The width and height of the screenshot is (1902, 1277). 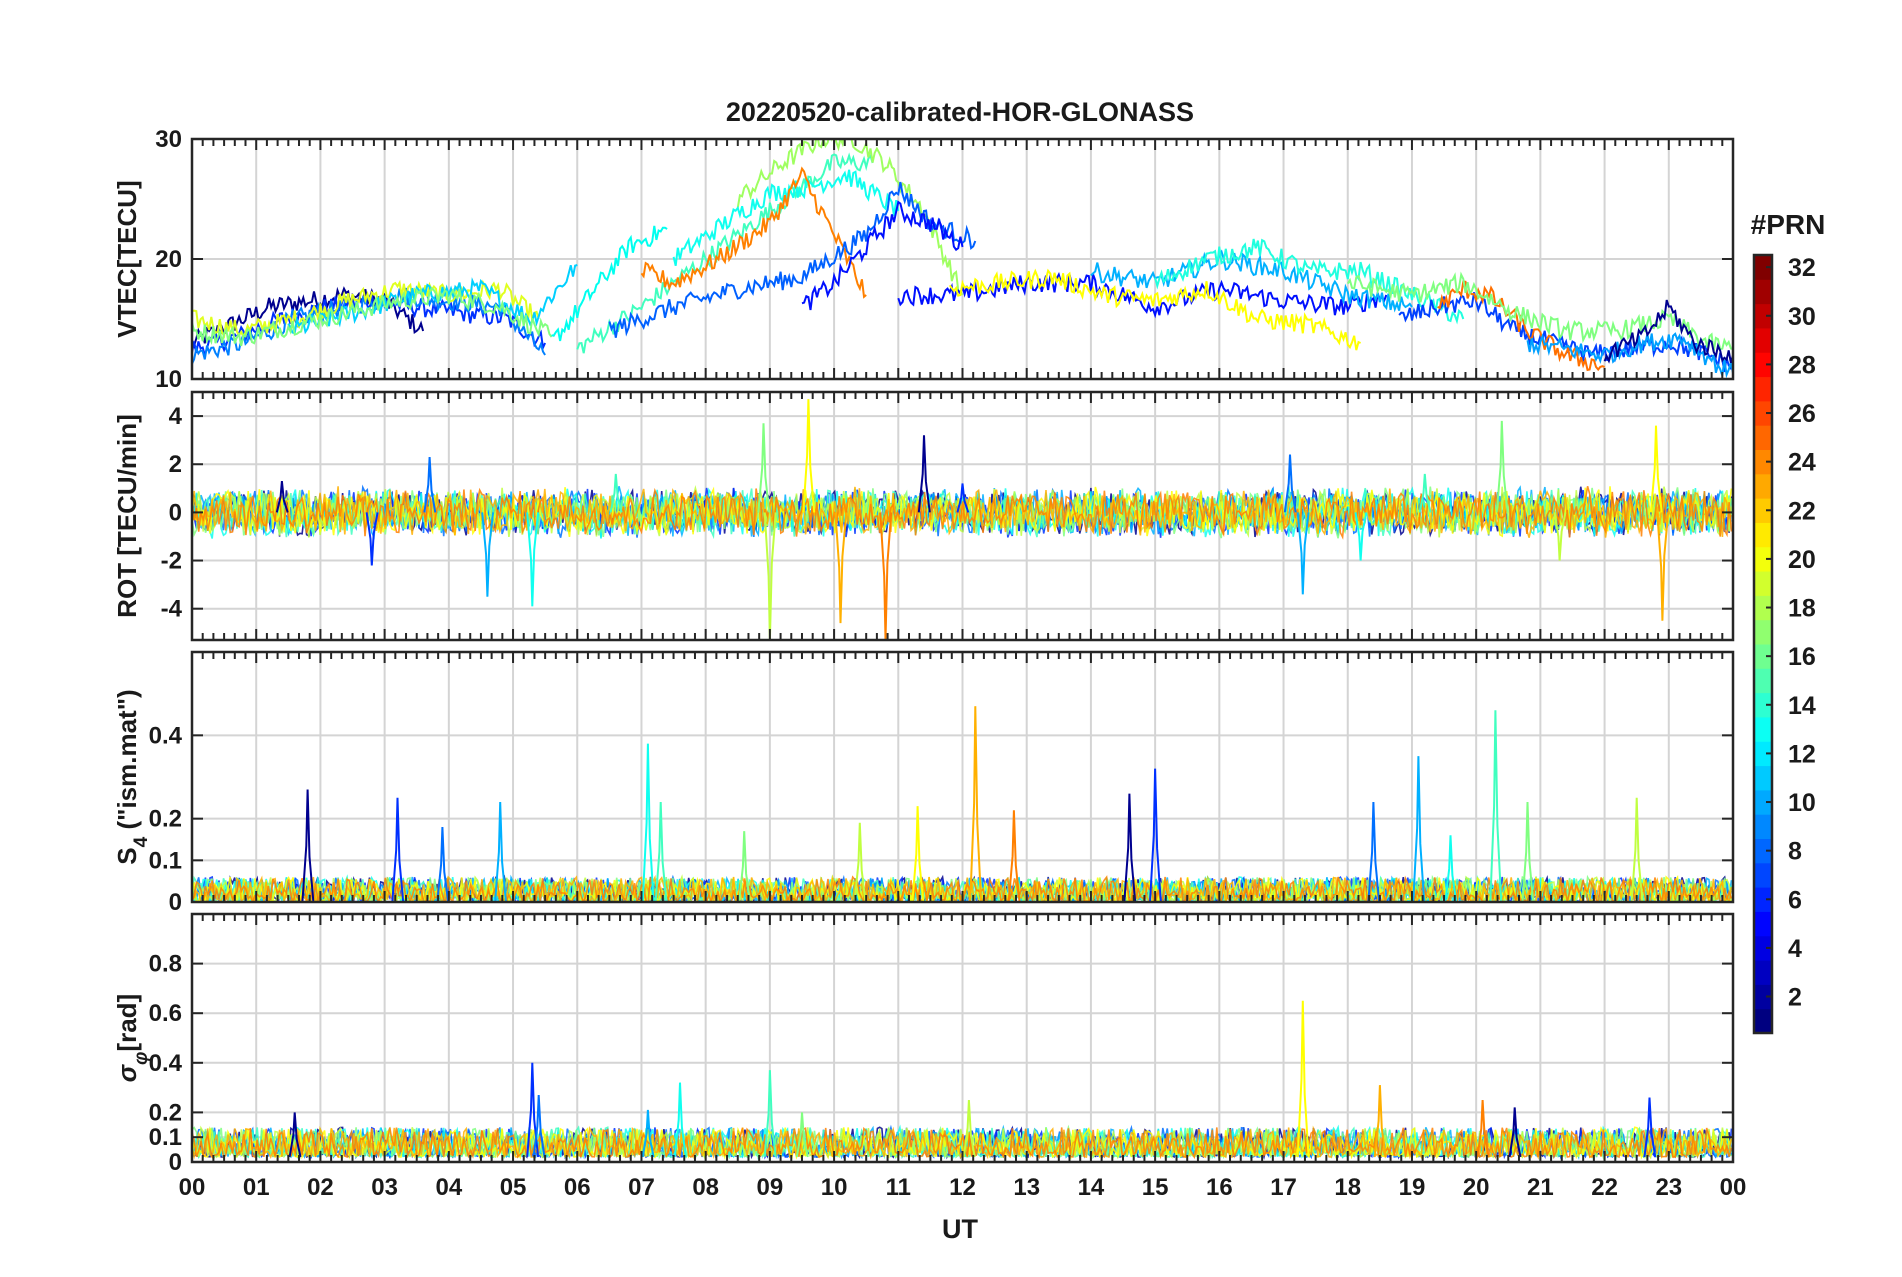 I want to click on x-tick-label: 01, so click(x=256, y=1187).